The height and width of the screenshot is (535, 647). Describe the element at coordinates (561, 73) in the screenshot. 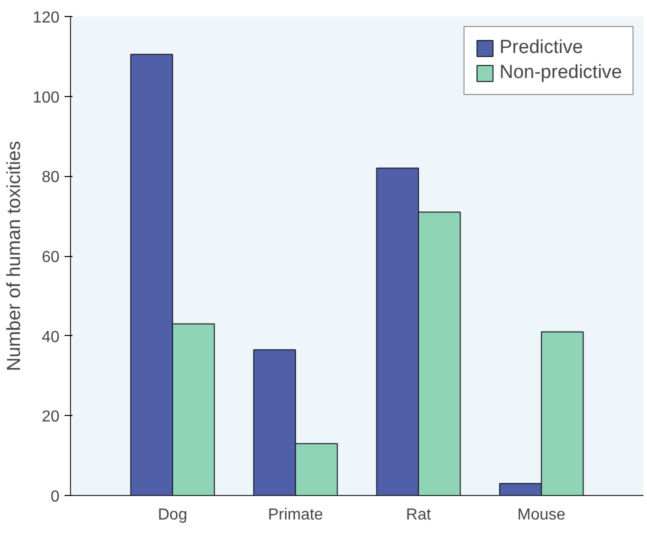

I see `legend-label: Non-predictive` at that location.